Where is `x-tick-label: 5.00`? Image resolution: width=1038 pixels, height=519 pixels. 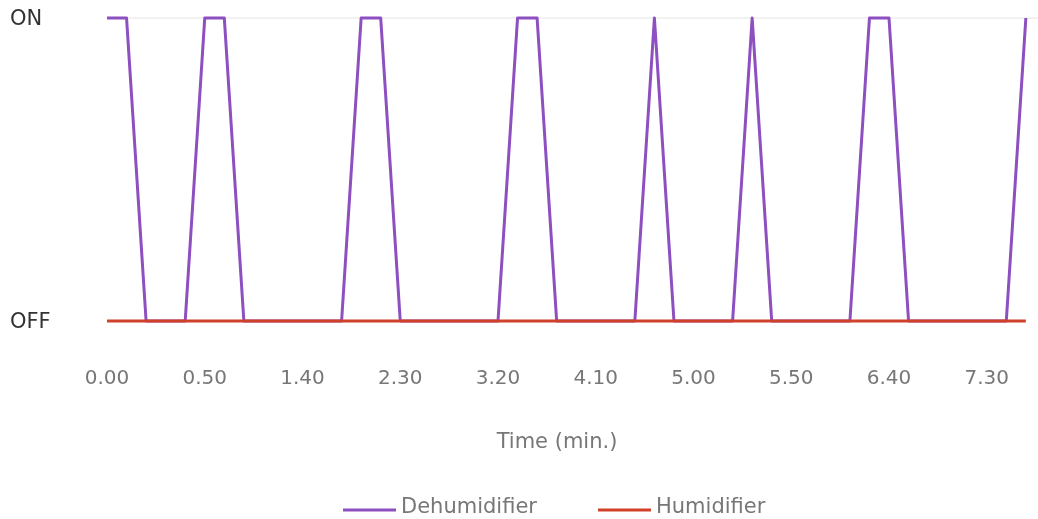
x-tick-label: 5.00 is located at coordinates (693, 377).